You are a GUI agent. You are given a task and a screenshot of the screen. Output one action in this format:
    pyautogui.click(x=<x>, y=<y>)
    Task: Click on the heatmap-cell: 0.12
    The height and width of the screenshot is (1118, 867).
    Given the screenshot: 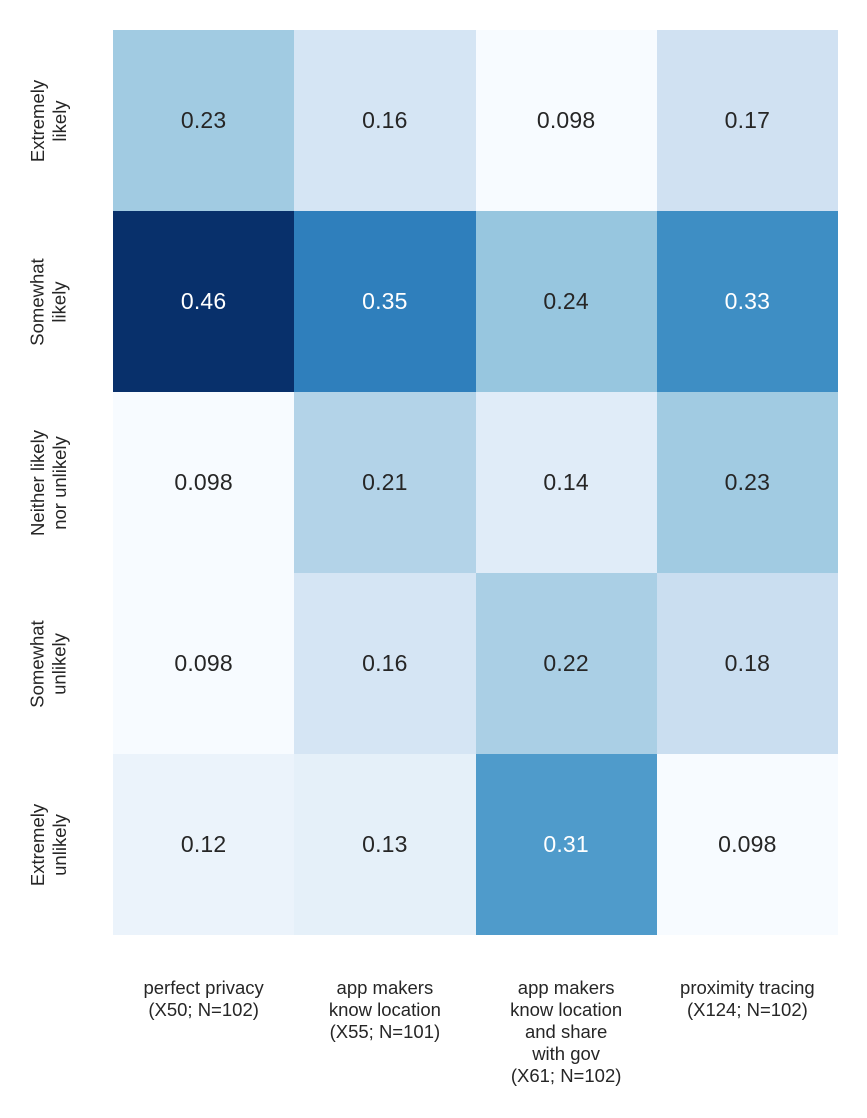 What is the action you would take?
    pyautogui.click(x=204, y=844)
    